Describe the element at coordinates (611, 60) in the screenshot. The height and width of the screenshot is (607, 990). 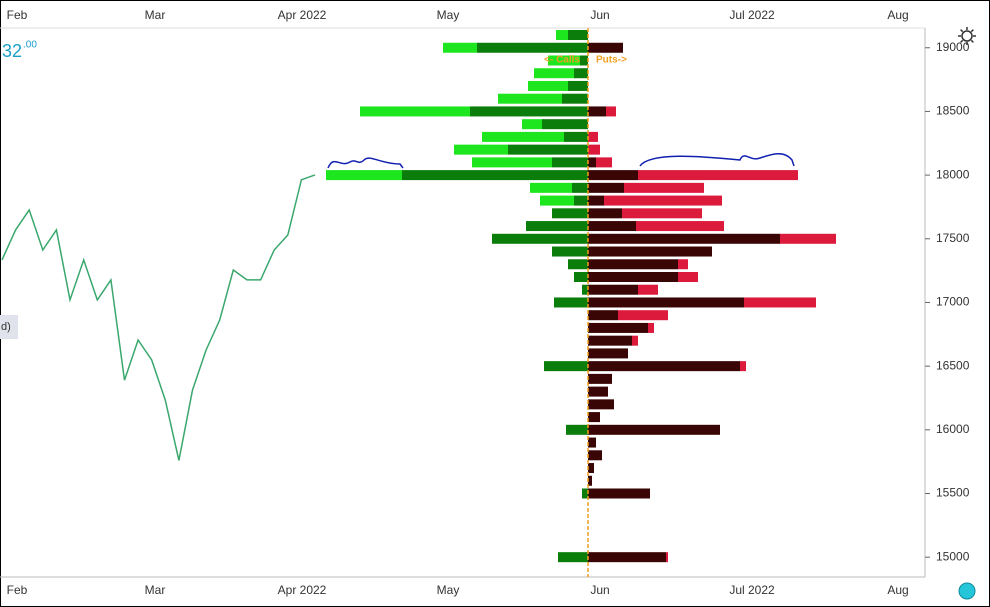
I see `puts-annotation: Puts->` at that location.